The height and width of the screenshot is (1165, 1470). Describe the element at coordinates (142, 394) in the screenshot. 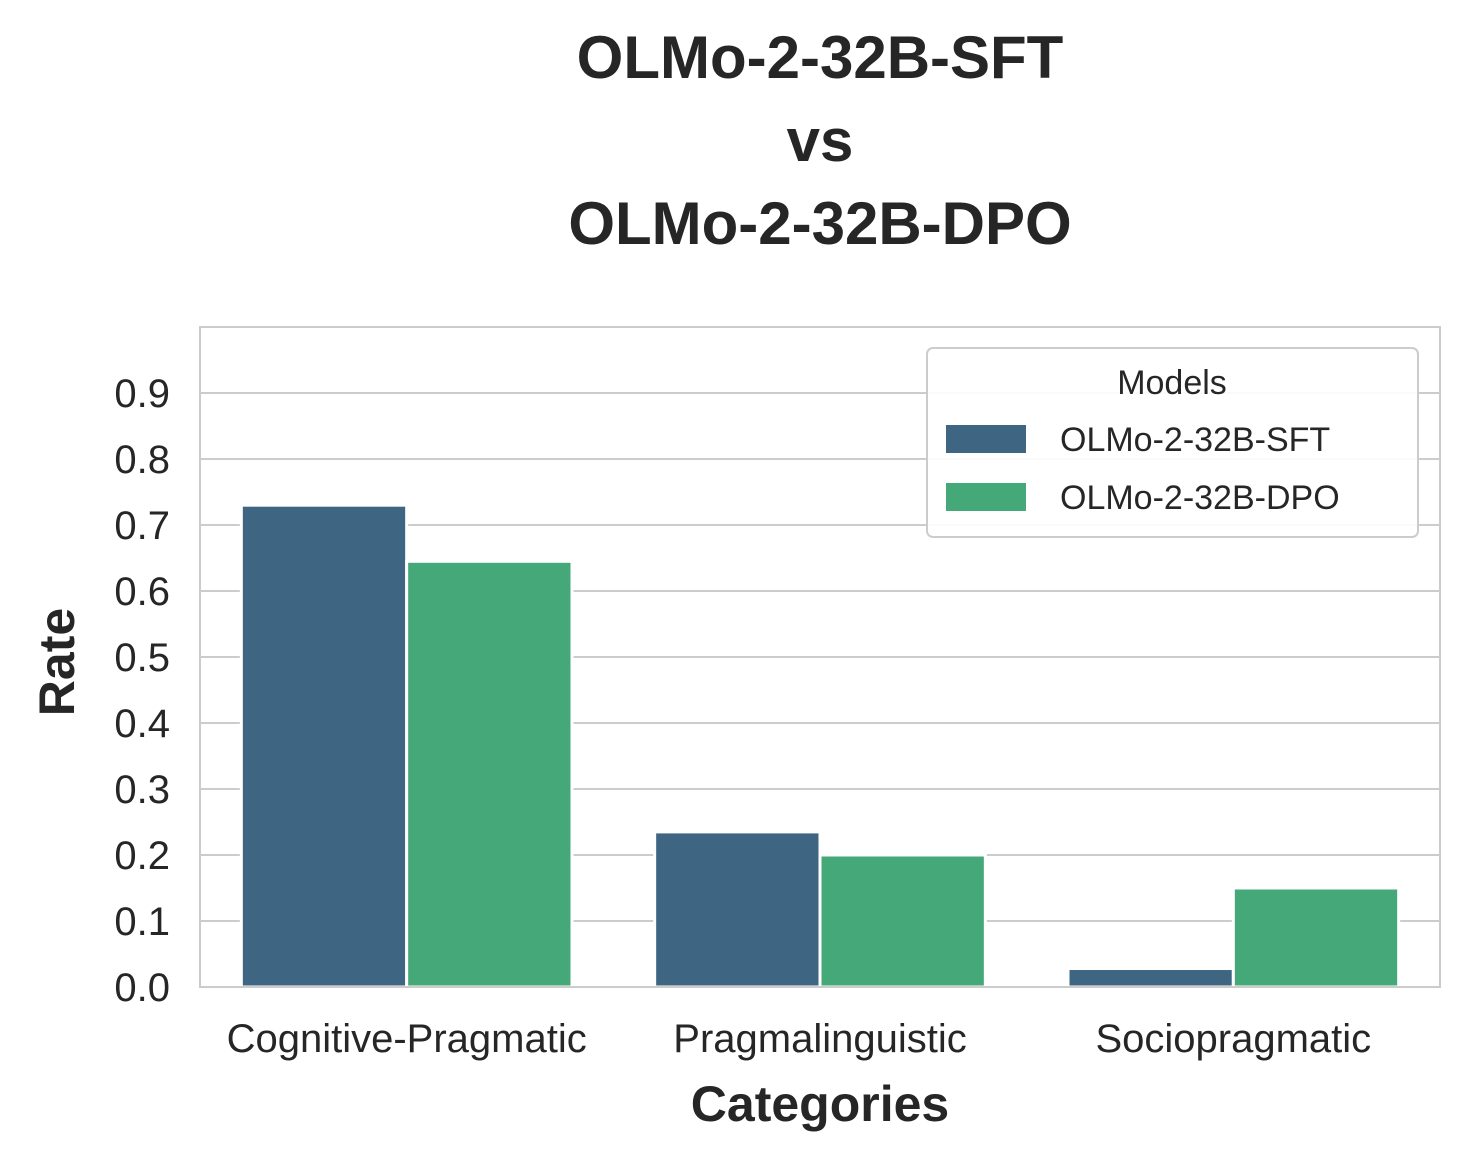

I see `y-tick-label: 0.9` at that location.